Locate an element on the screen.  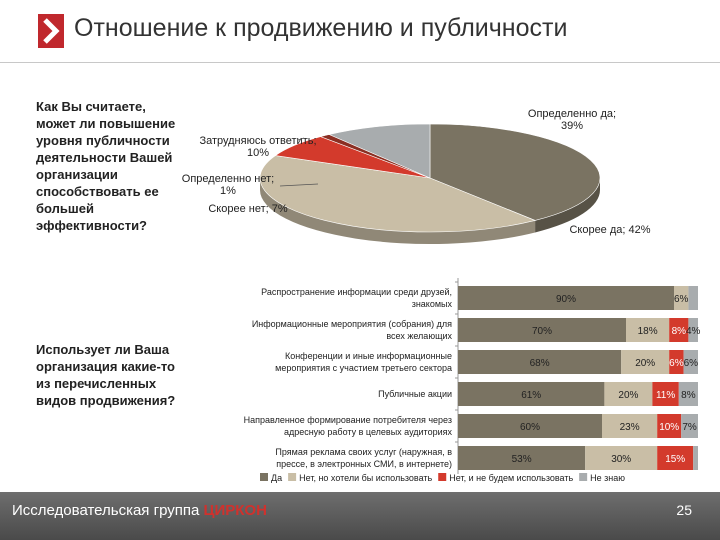
legend-item: Не знаю is located at coordinates (607, 478).